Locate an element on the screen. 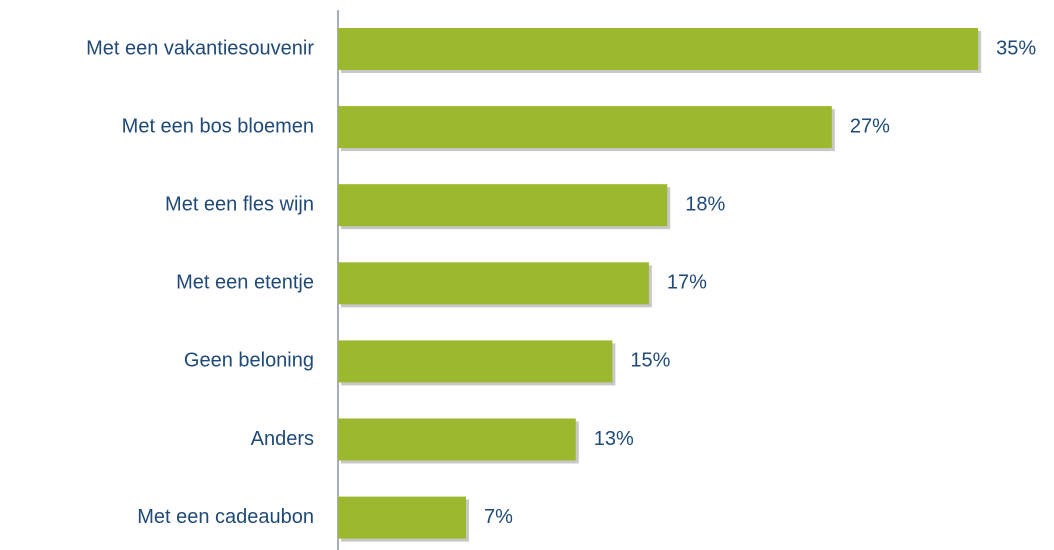 This screenshot has height=550, width=1054. data-label: 27% is located at coordinates (870, 126).